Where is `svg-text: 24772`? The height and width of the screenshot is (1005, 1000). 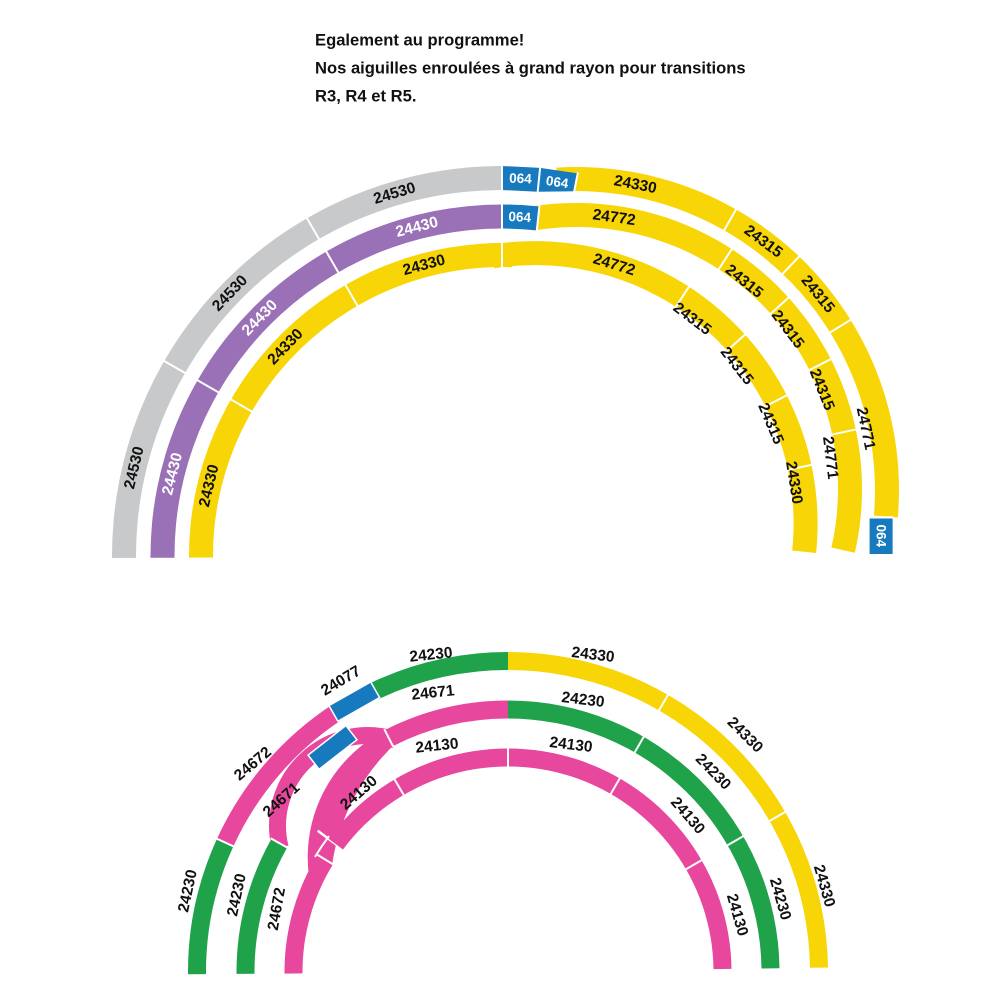 svg-text: 24772 is located at coordinates (614, 217).